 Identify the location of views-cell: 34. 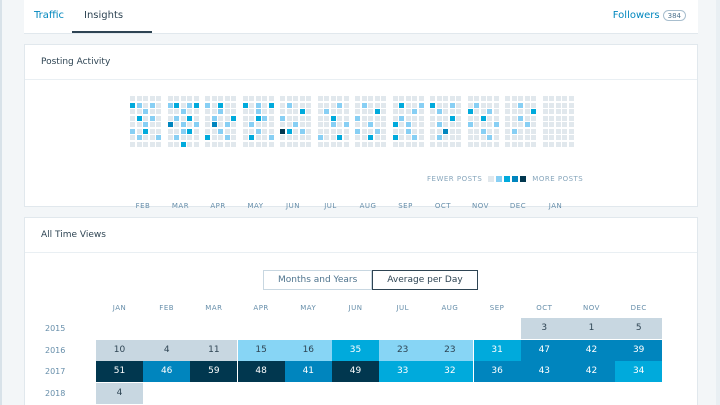
(639, 371).